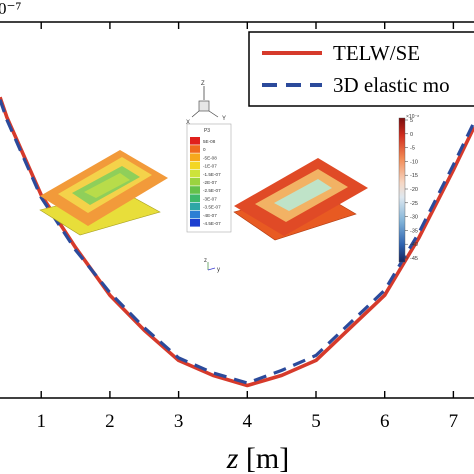 Image resolution: width=474 pixels, height=474 pixels. Describe the element at coordinates (213, 114) in the screenshot. I see `cube-y-axis` at that location.